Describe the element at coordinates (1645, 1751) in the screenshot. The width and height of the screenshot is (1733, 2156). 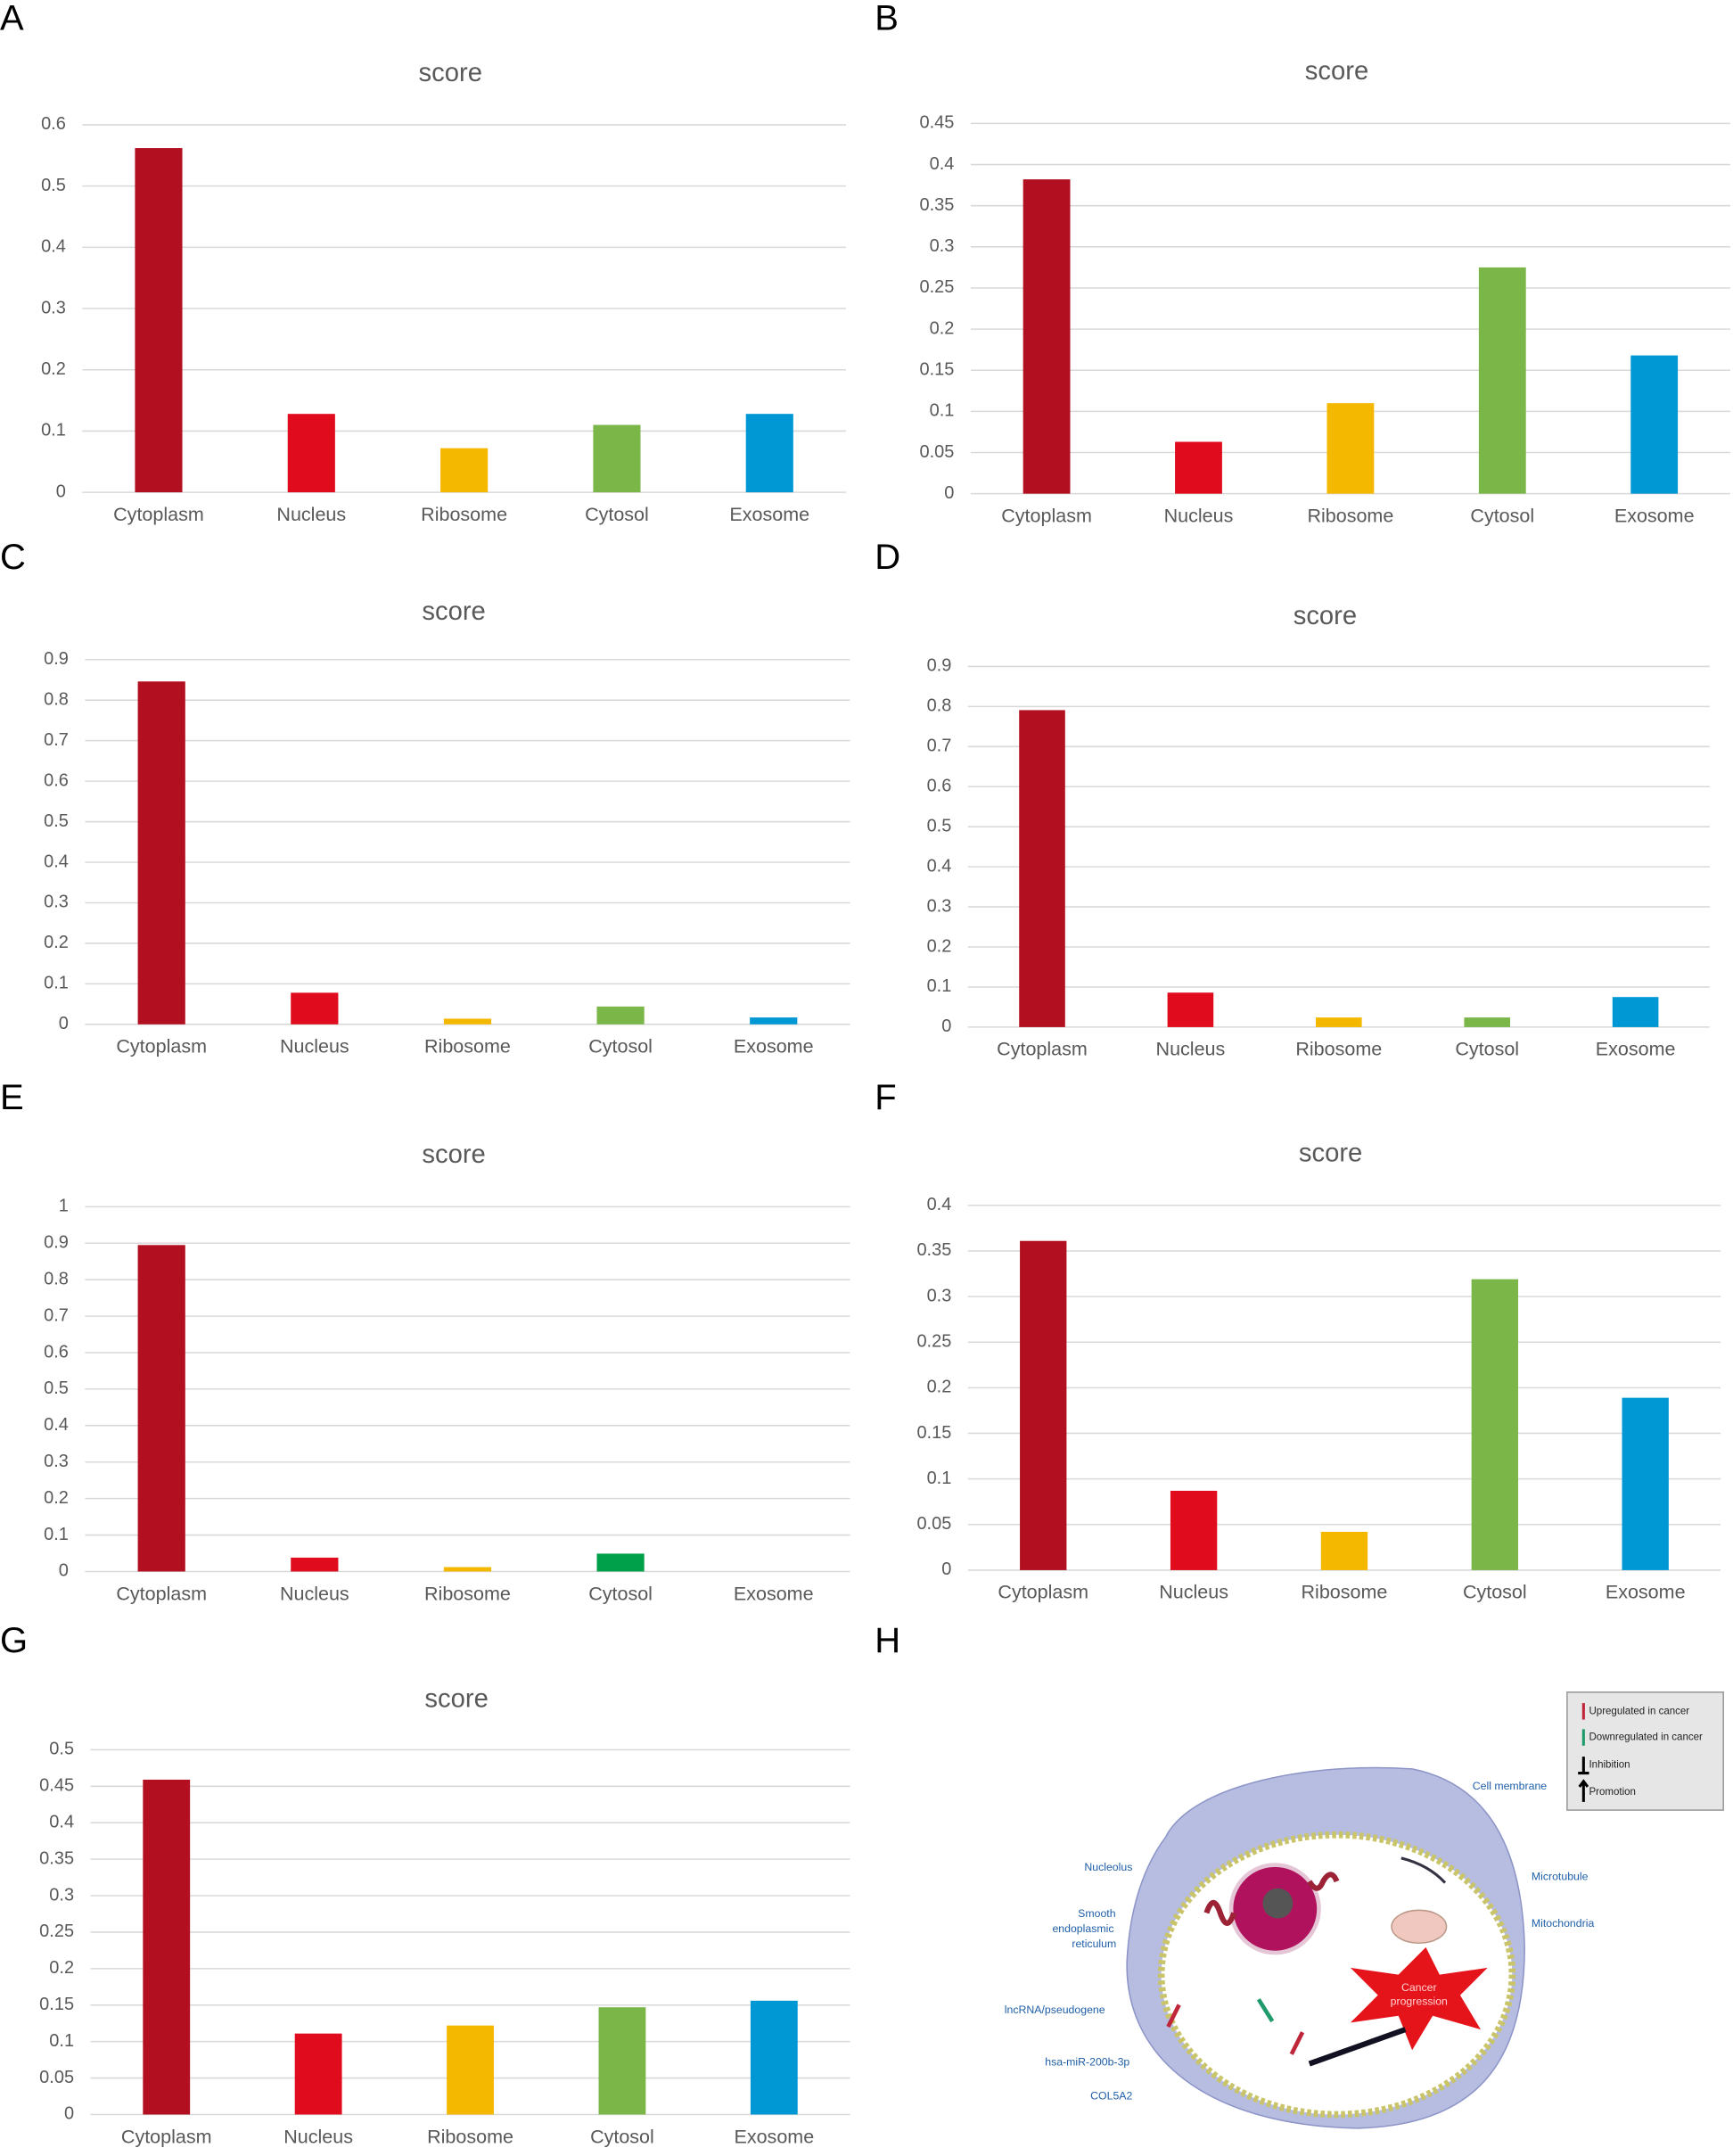
I see `legend-box` at that location.